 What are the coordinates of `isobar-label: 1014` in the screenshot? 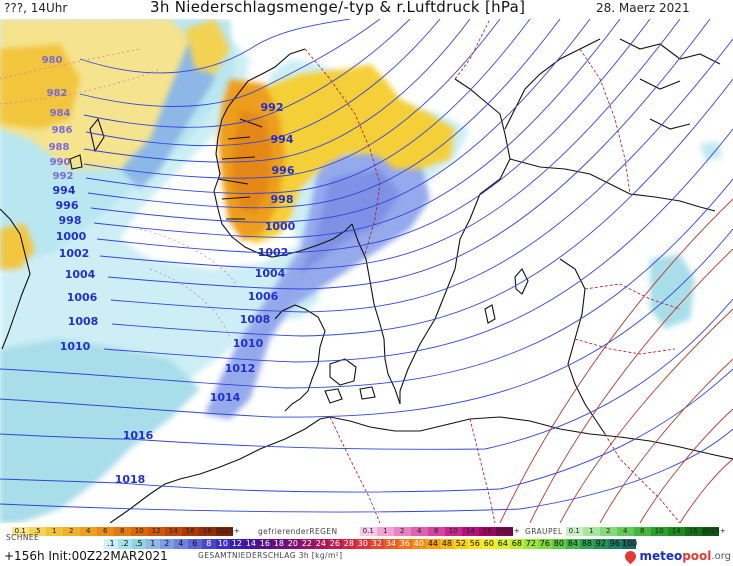 It's located at (225, 397).